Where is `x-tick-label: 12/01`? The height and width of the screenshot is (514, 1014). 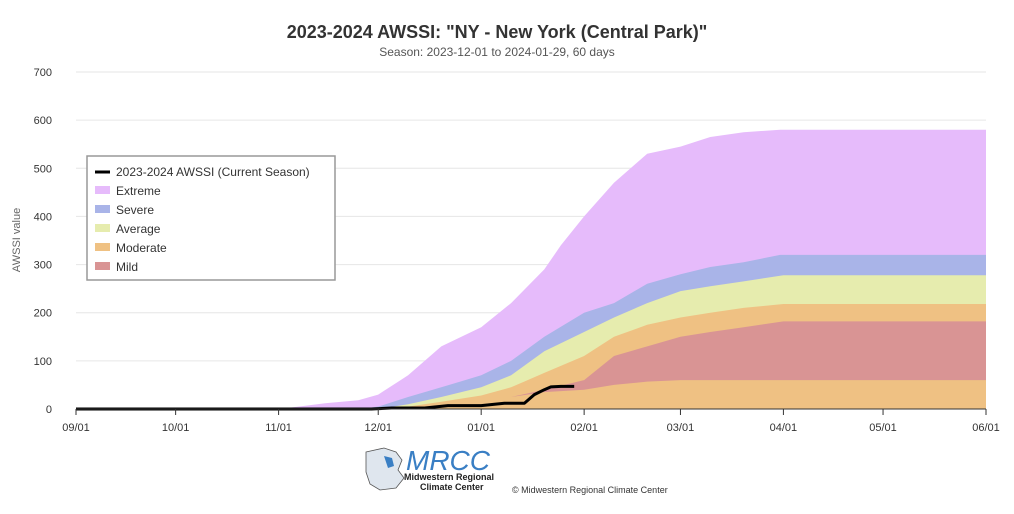 x-tick-label: 12/01 is located at coordinates (378, 428).